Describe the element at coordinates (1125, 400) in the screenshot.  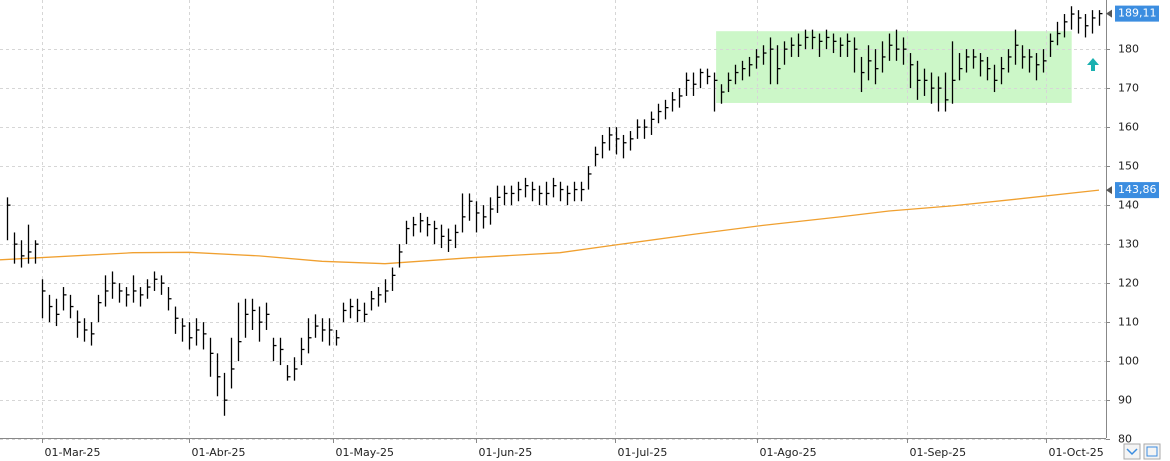
I see `y-tick-label: 90` at that location.